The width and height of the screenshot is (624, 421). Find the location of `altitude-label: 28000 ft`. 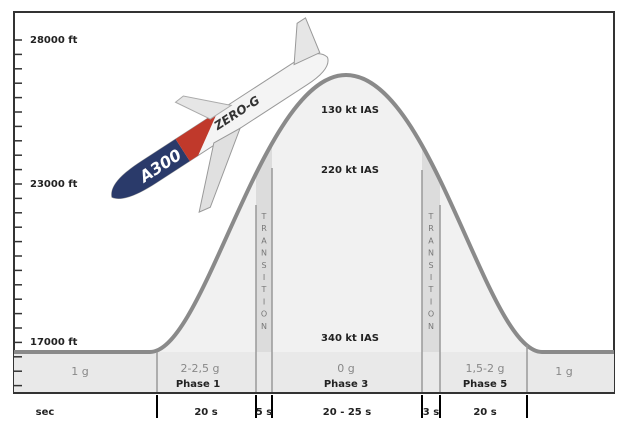

altitude-label: 28000 ft is located at coordinates (54, 40).